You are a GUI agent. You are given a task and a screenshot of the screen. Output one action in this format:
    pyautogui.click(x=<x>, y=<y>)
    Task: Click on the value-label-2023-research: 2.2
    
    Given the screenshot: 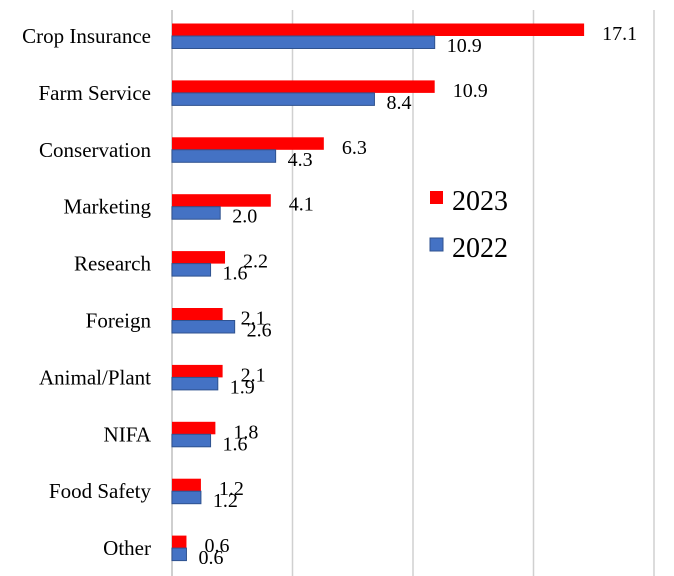 What is the action you would take?
    pyautogui.click(x=255, y=262)
    